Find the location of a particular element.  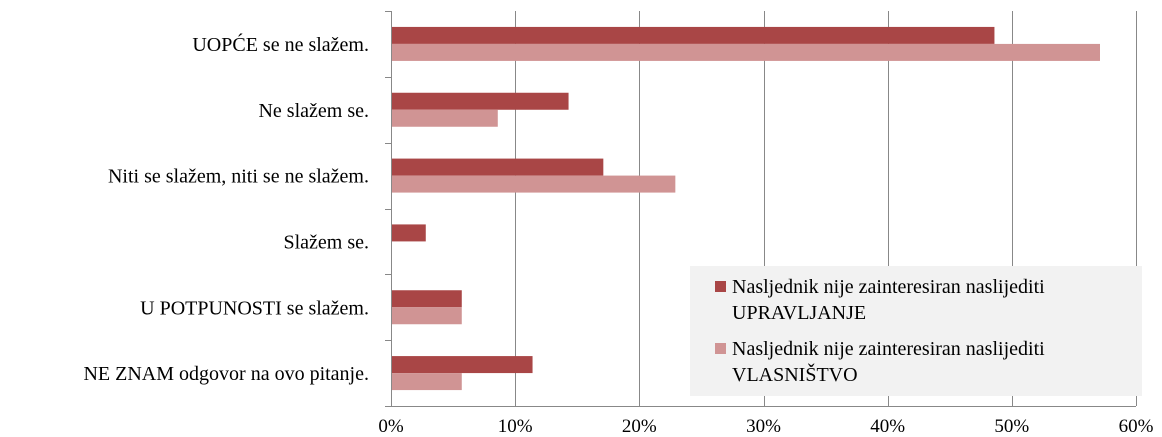

x-tick-label: 20% is located at coordinates (639, 426).